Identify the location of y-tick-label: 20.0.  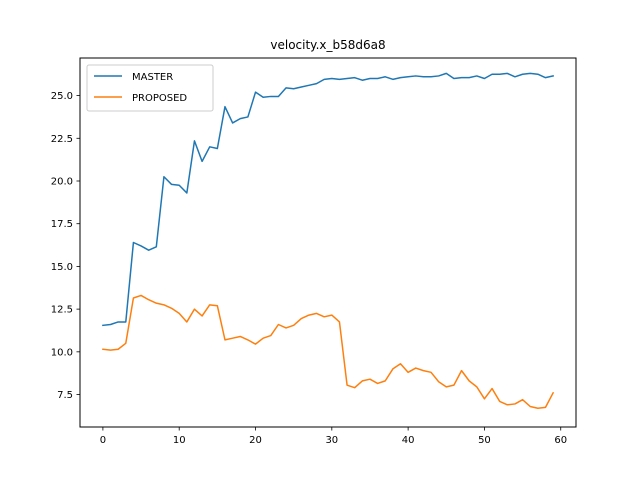
(62, 182).